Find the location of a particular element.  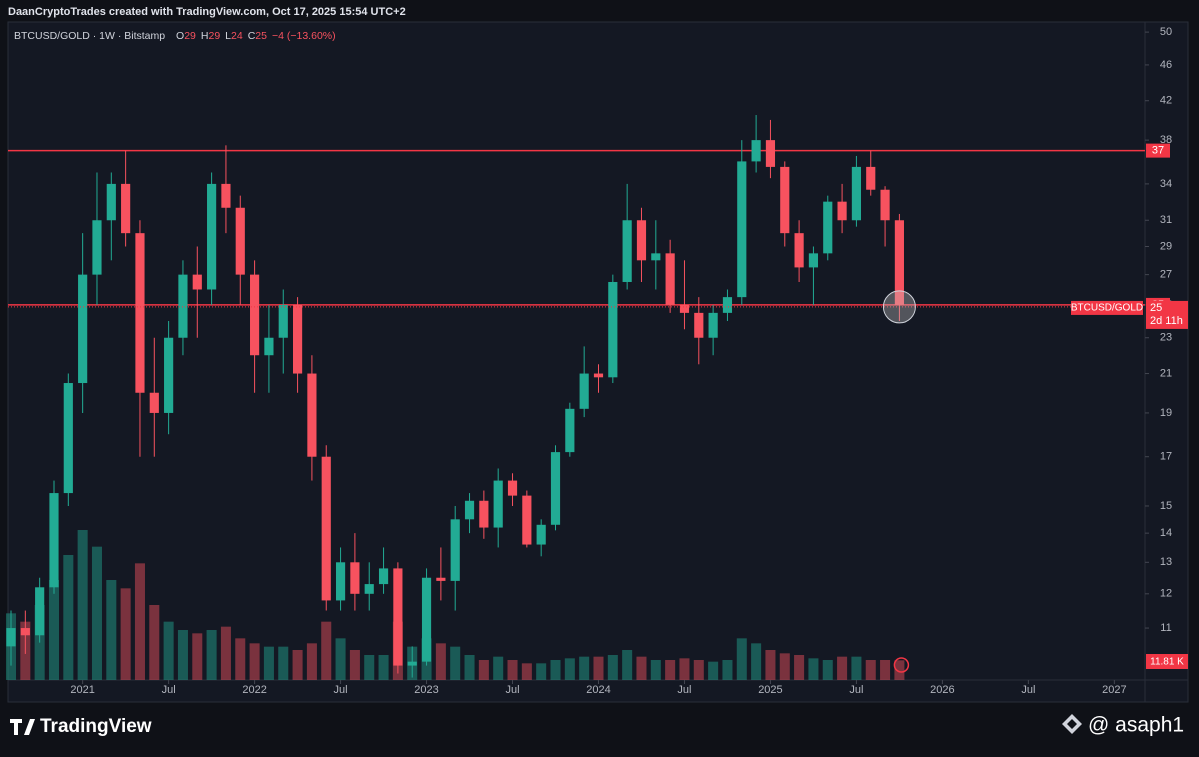

x-tick-label: 2025 is located at coordinates (770, 690).